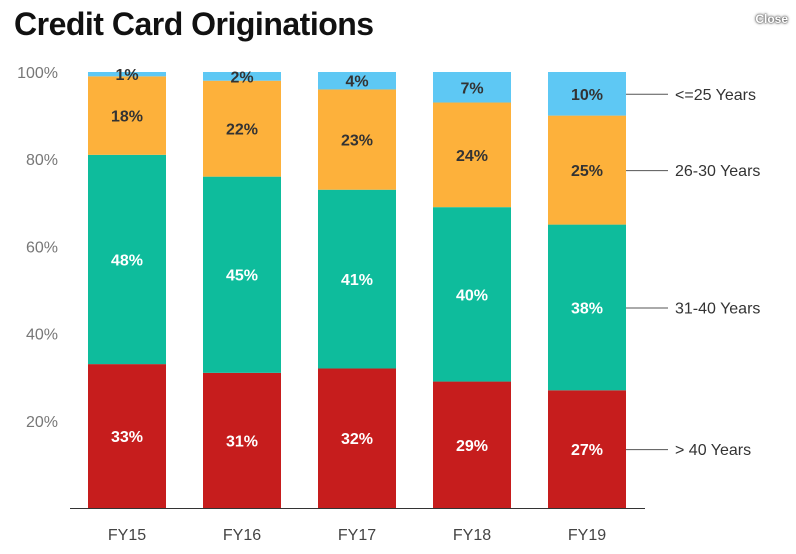  I want to click on data-label: 40%, so click(472, 295).